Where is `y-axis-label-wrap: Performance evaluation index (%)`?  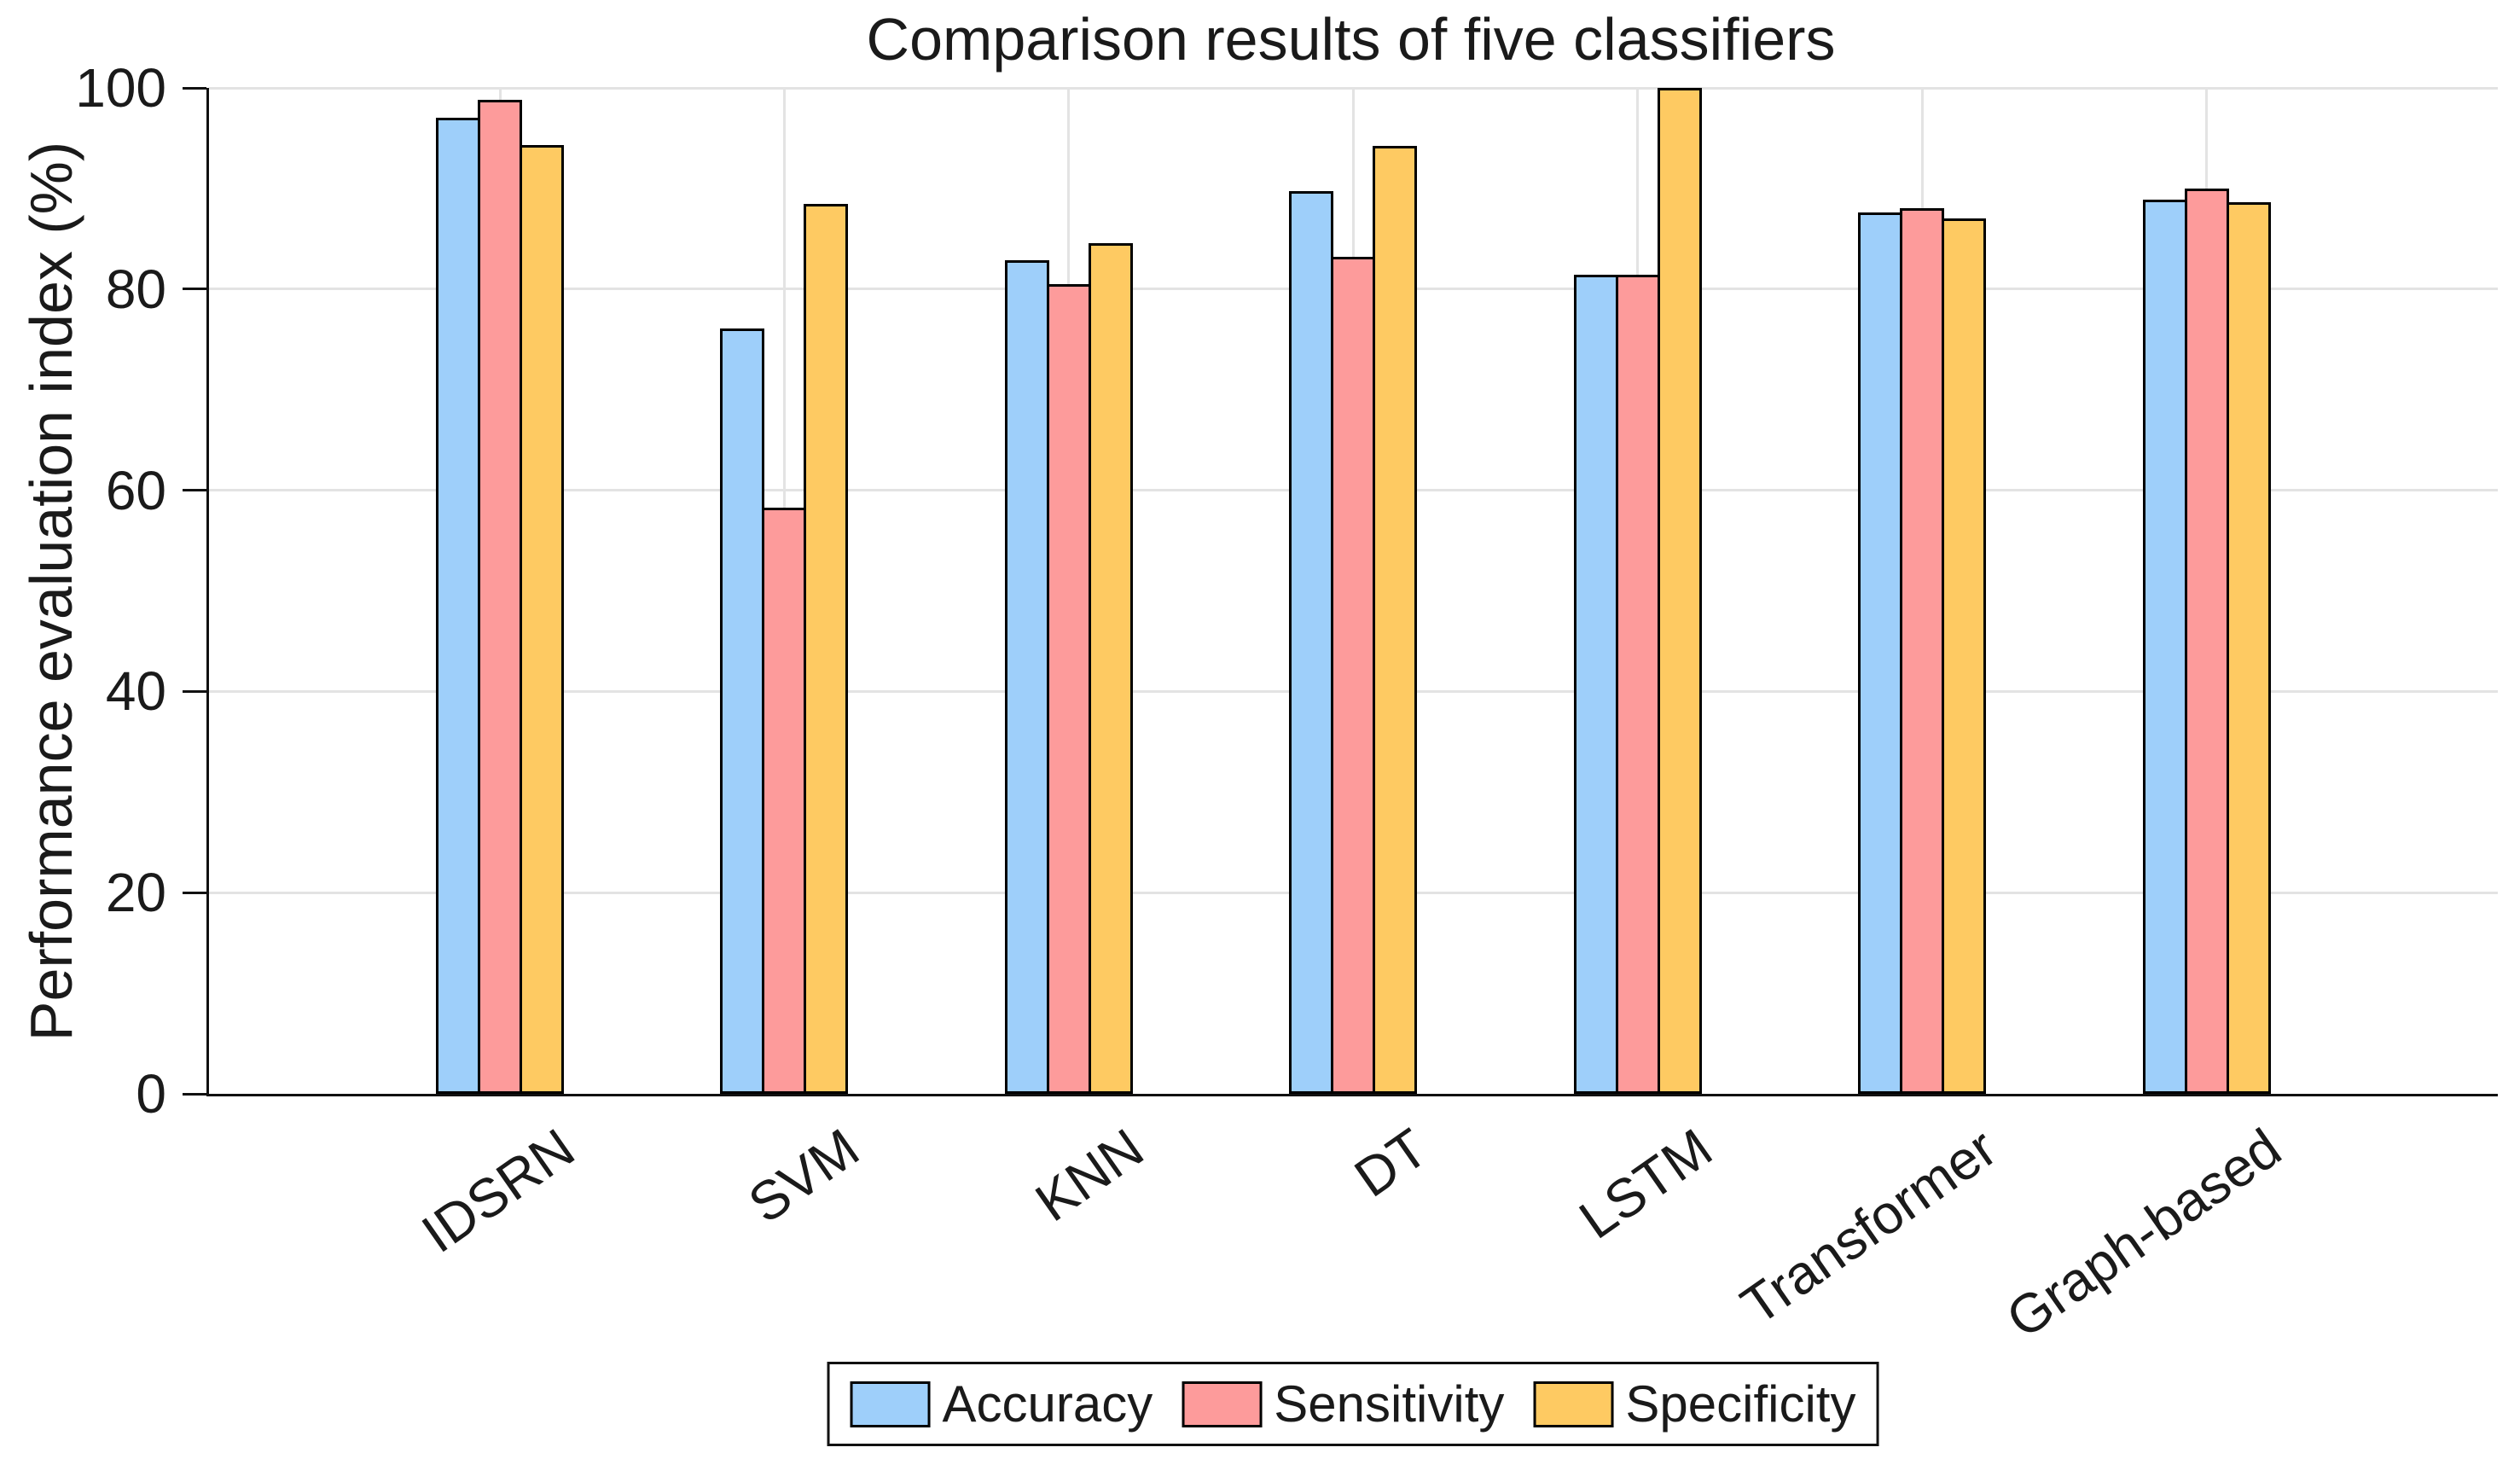 y-axis-label-wrap: Performance evaluation index (%) is located at coordinates (51, 591).